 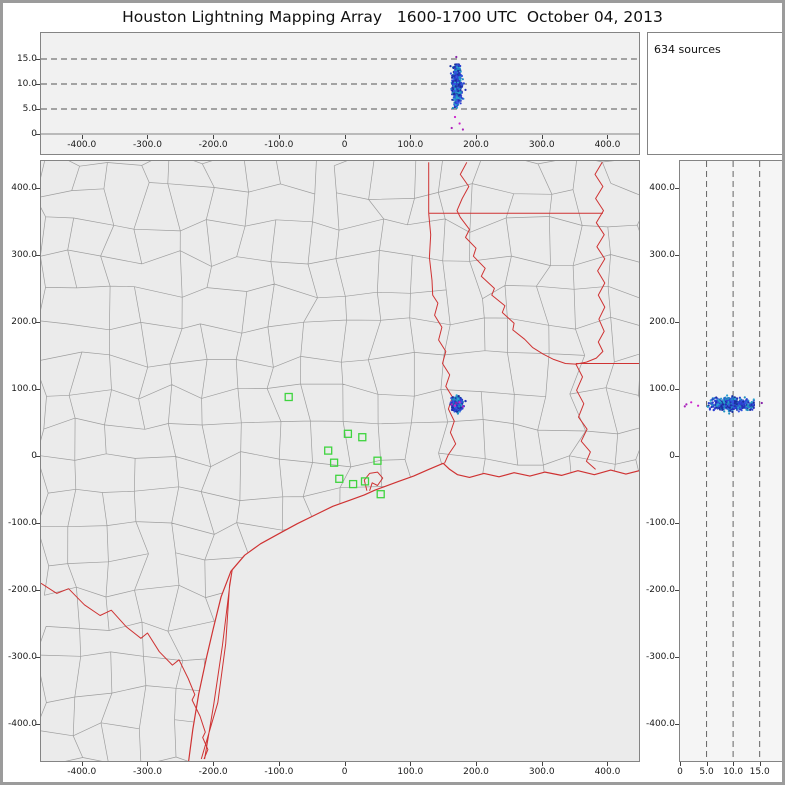 I want to click on altitude-vs-north-south-panel, so click(x=730, y=461).